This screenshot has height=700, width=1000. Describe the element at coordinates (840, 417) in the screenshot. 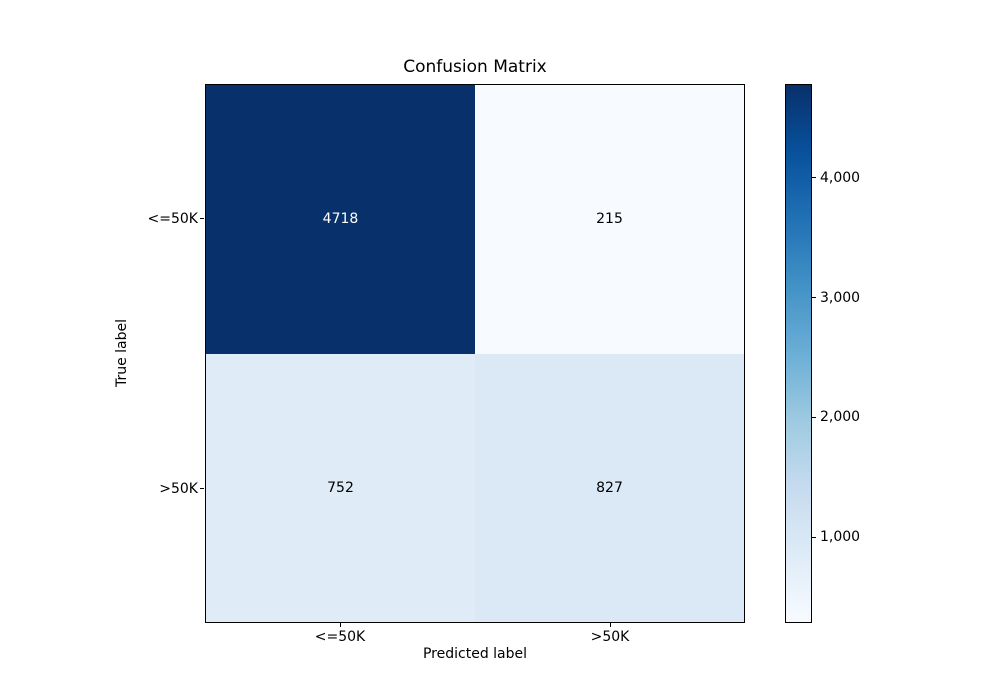

I see `colorbar-tick-label: 2,000` at that location.